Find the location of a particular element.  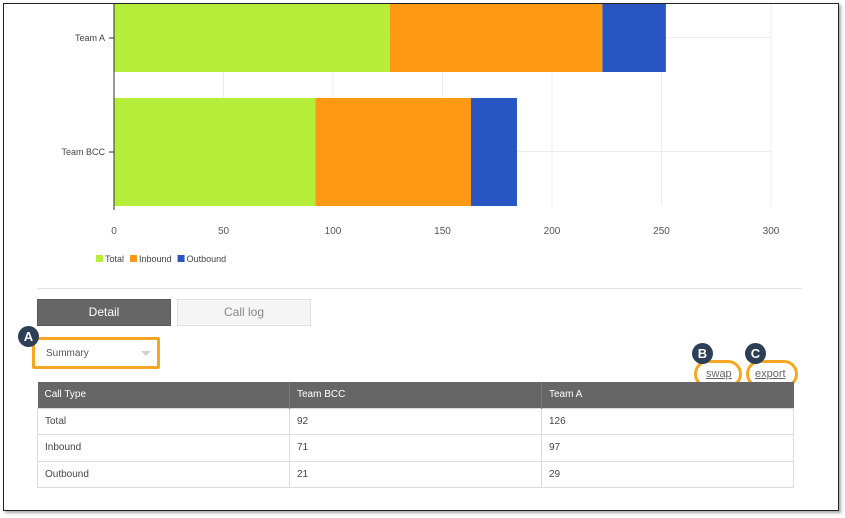

table-cell: 92 is located at coordinates (415, 421).